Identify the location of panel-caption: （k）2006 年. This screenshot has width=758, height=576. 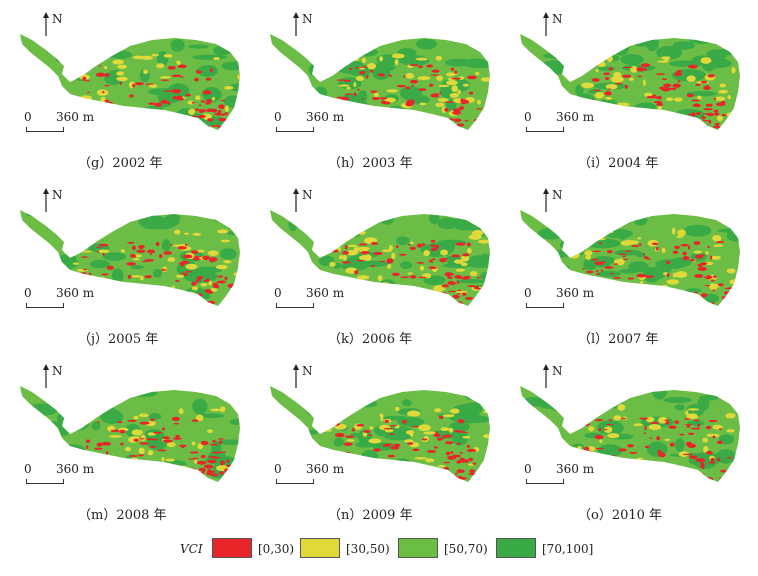
(370, 339).